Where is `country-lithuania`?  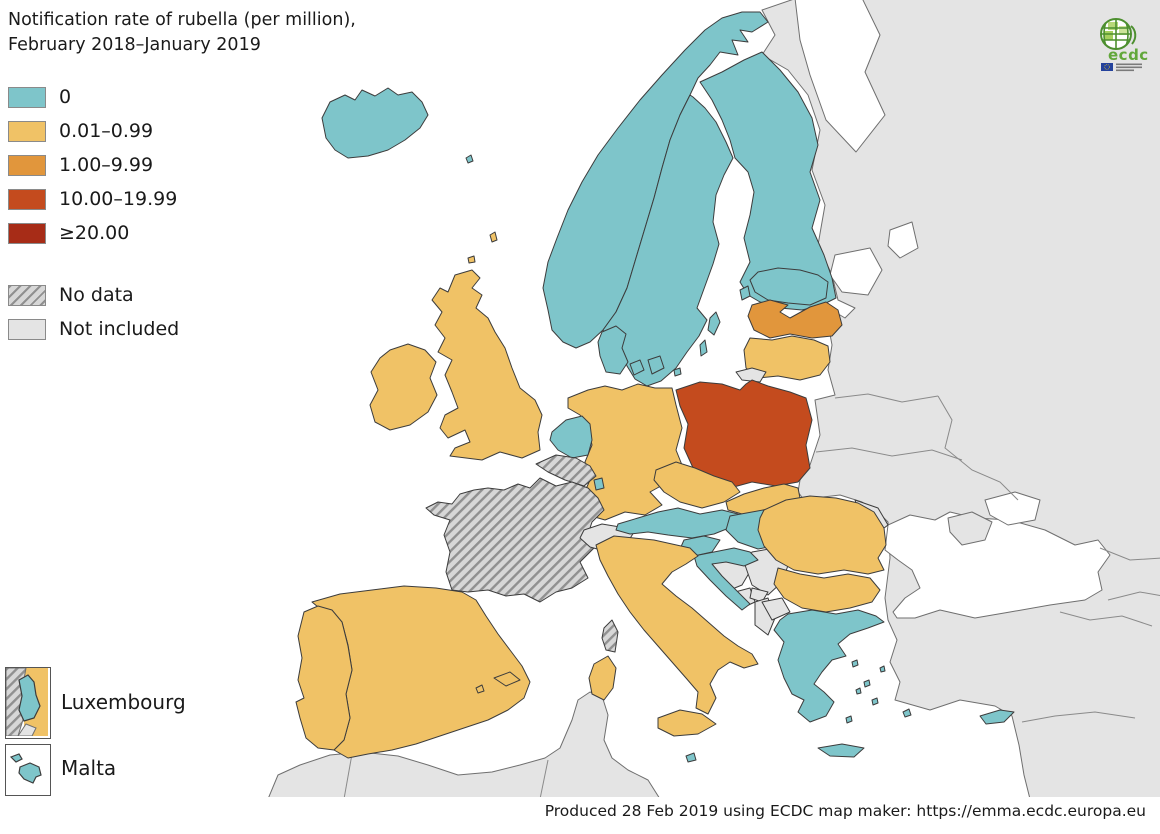
country-lithuania is located at coordinates (787, 358).